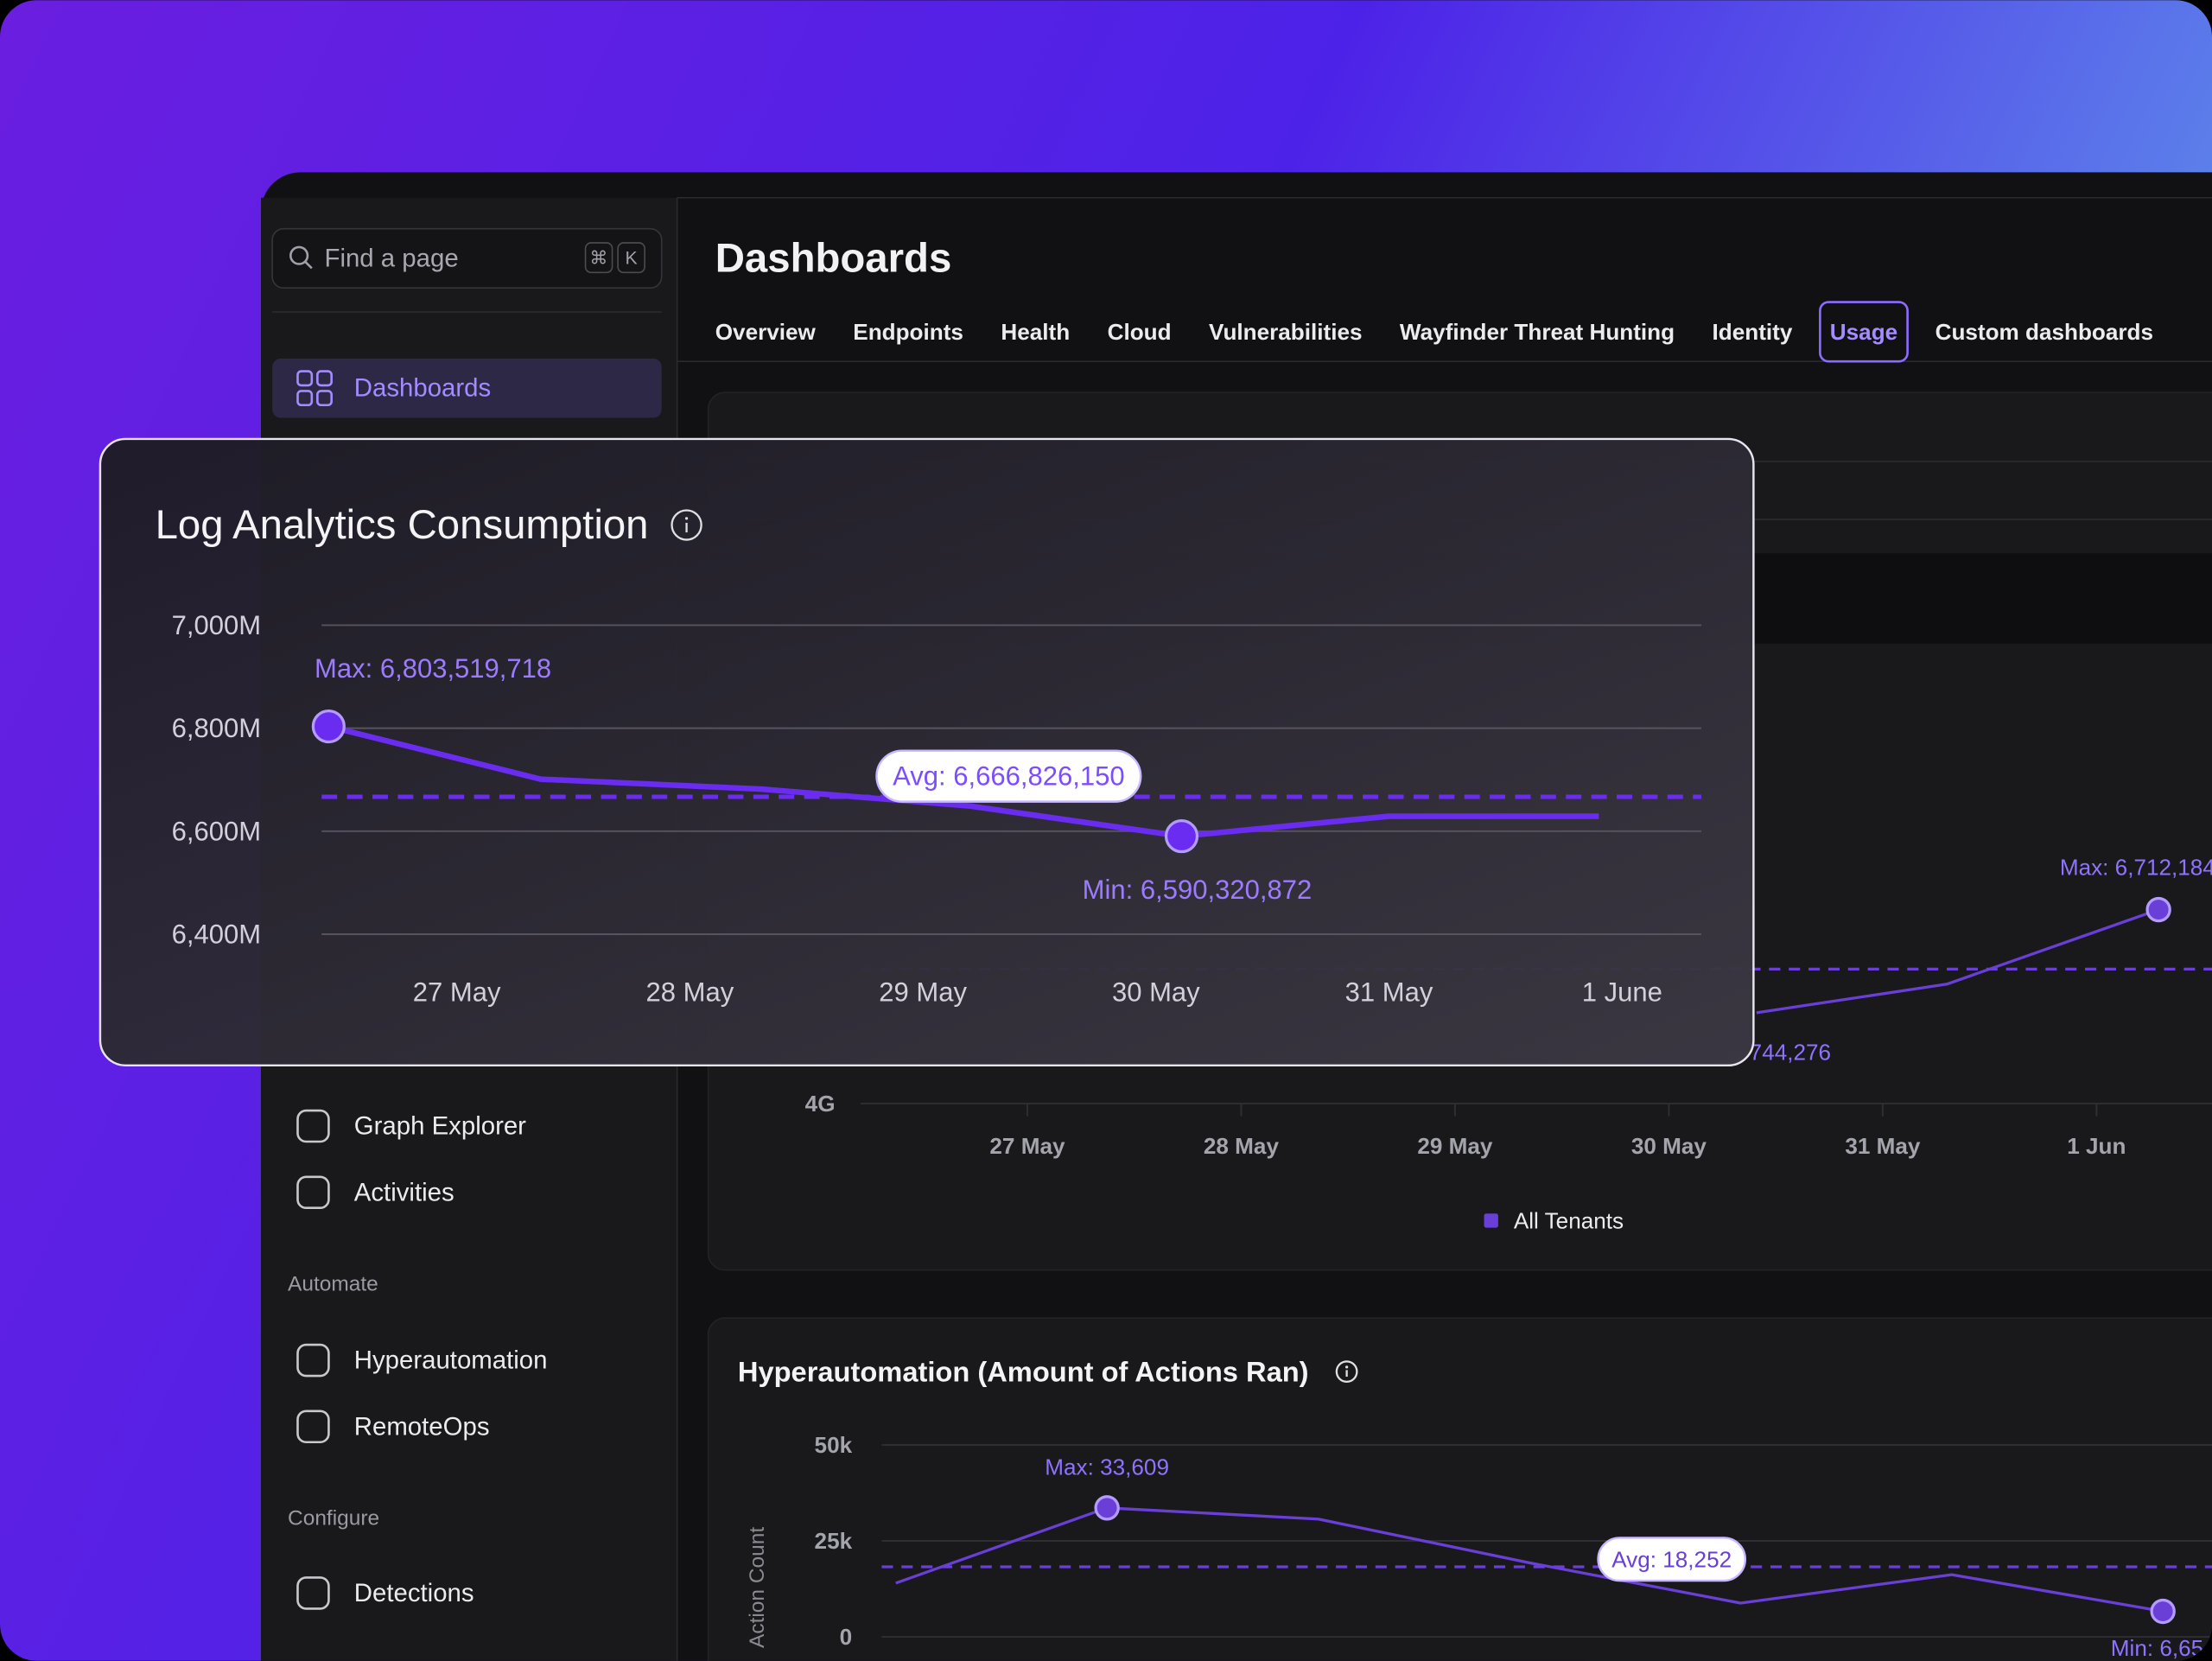  What do you see at coordinates (834, 1541) in the screenshot?
I see `y-tick-label: 25k` at bounding box center [834, 1541].